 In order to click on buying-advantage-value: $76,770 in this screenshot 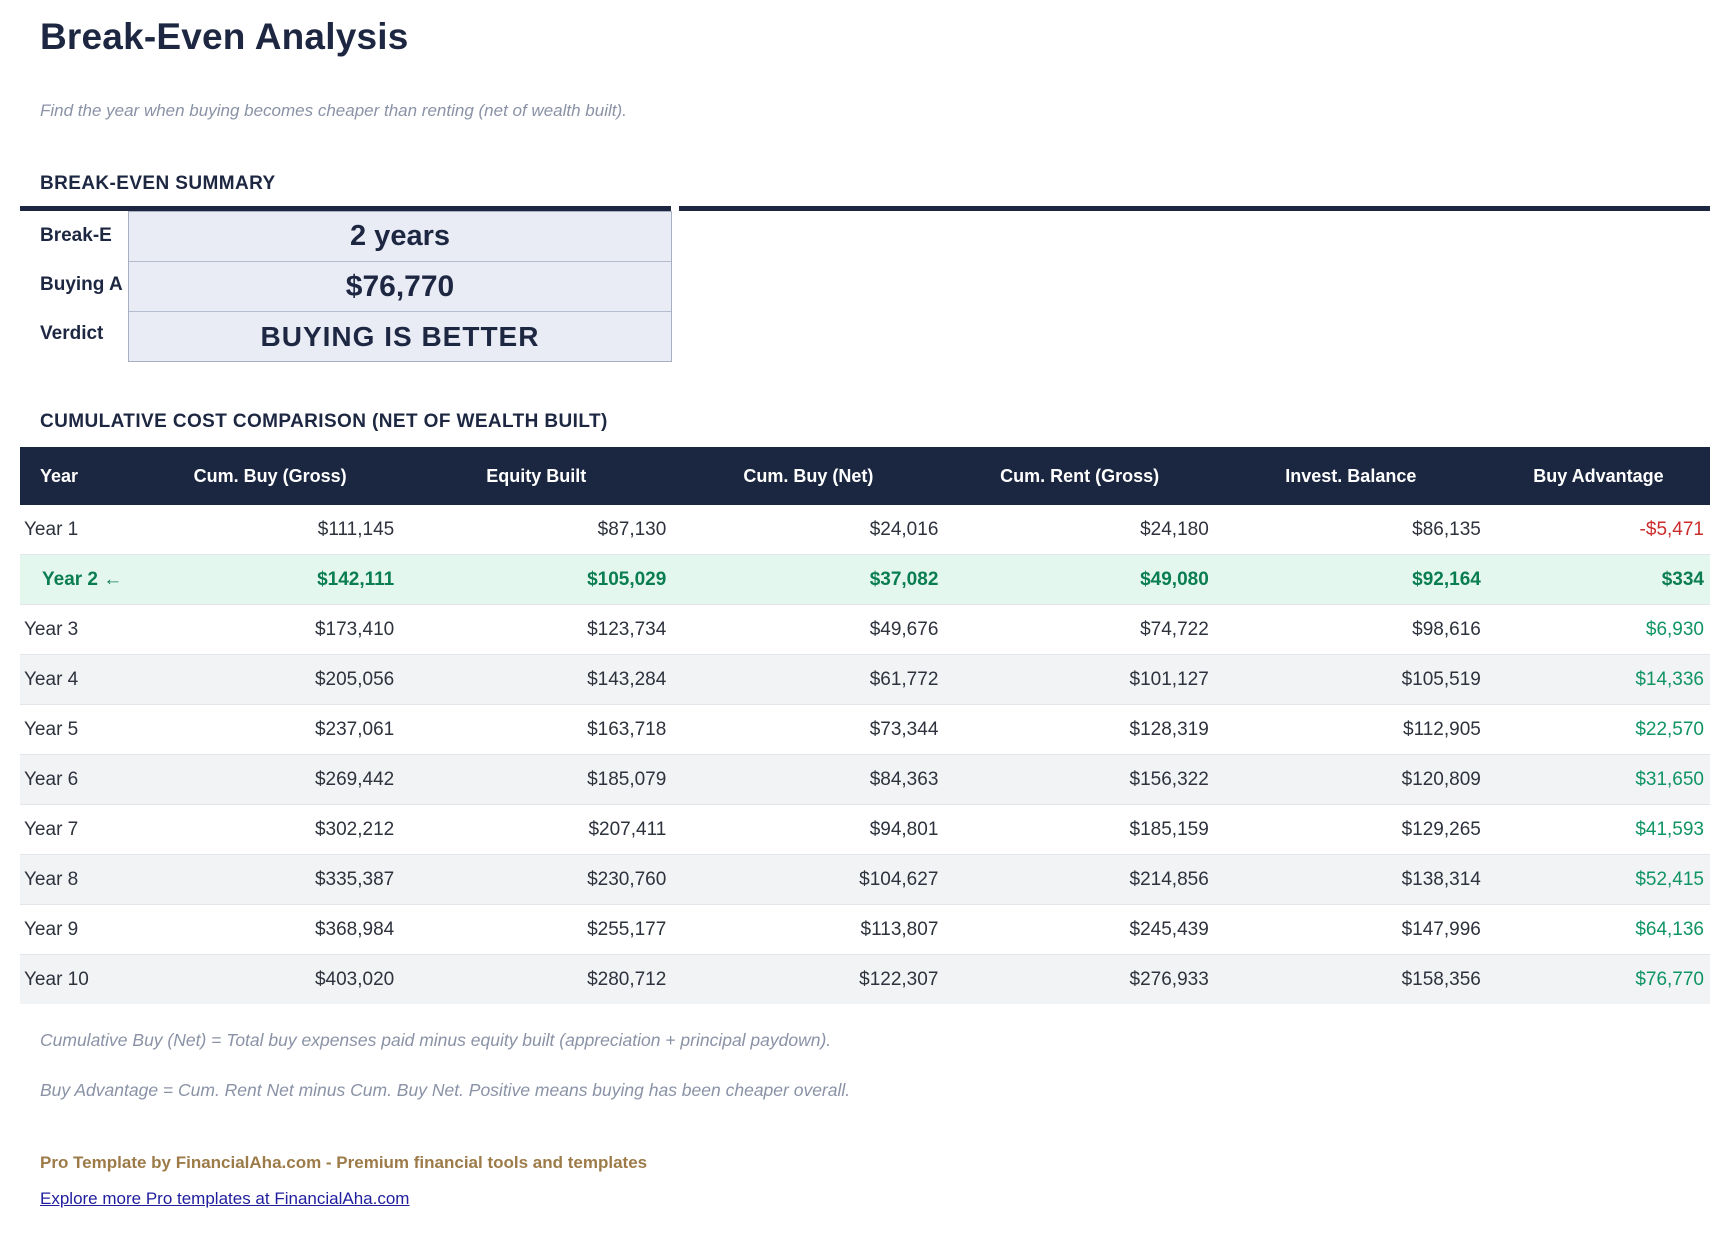, I will do `click(400, 286)`.